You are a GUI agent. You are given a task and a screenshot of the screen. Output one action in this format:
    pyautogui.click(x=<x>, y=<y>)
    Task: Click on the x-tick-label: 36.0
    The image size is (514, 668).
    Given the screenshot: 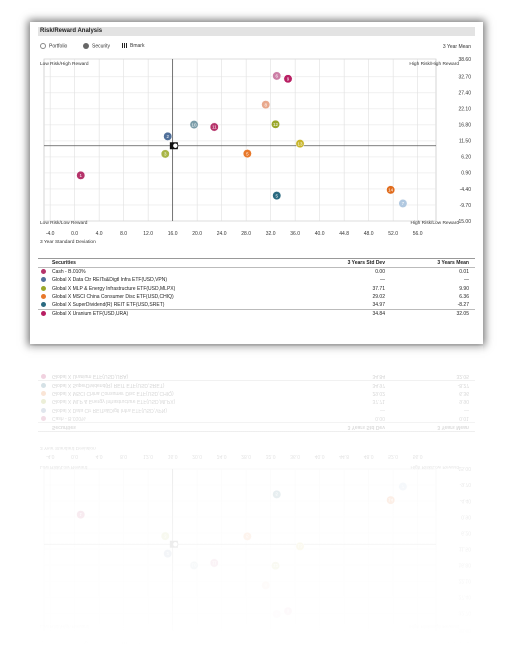 What is the action you would take?
    pyautogui.click(x=295, y=234)
    